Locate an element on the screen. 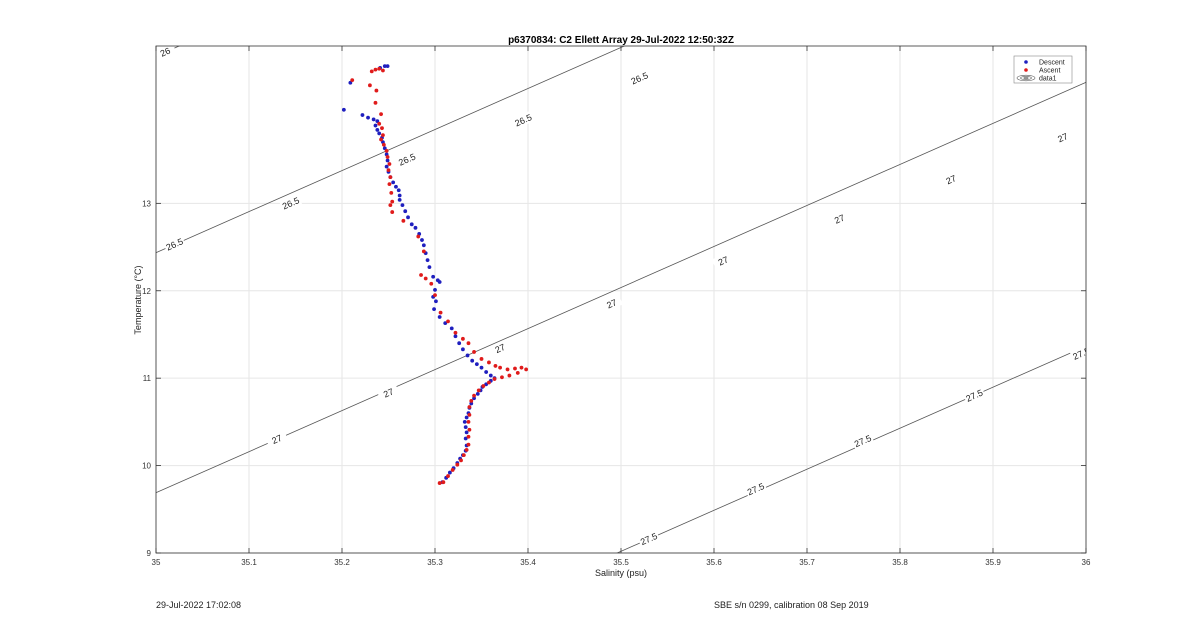  footer-timestamp: 29-Jul-2022 17:02:08 is located at coordinates (199, 605).